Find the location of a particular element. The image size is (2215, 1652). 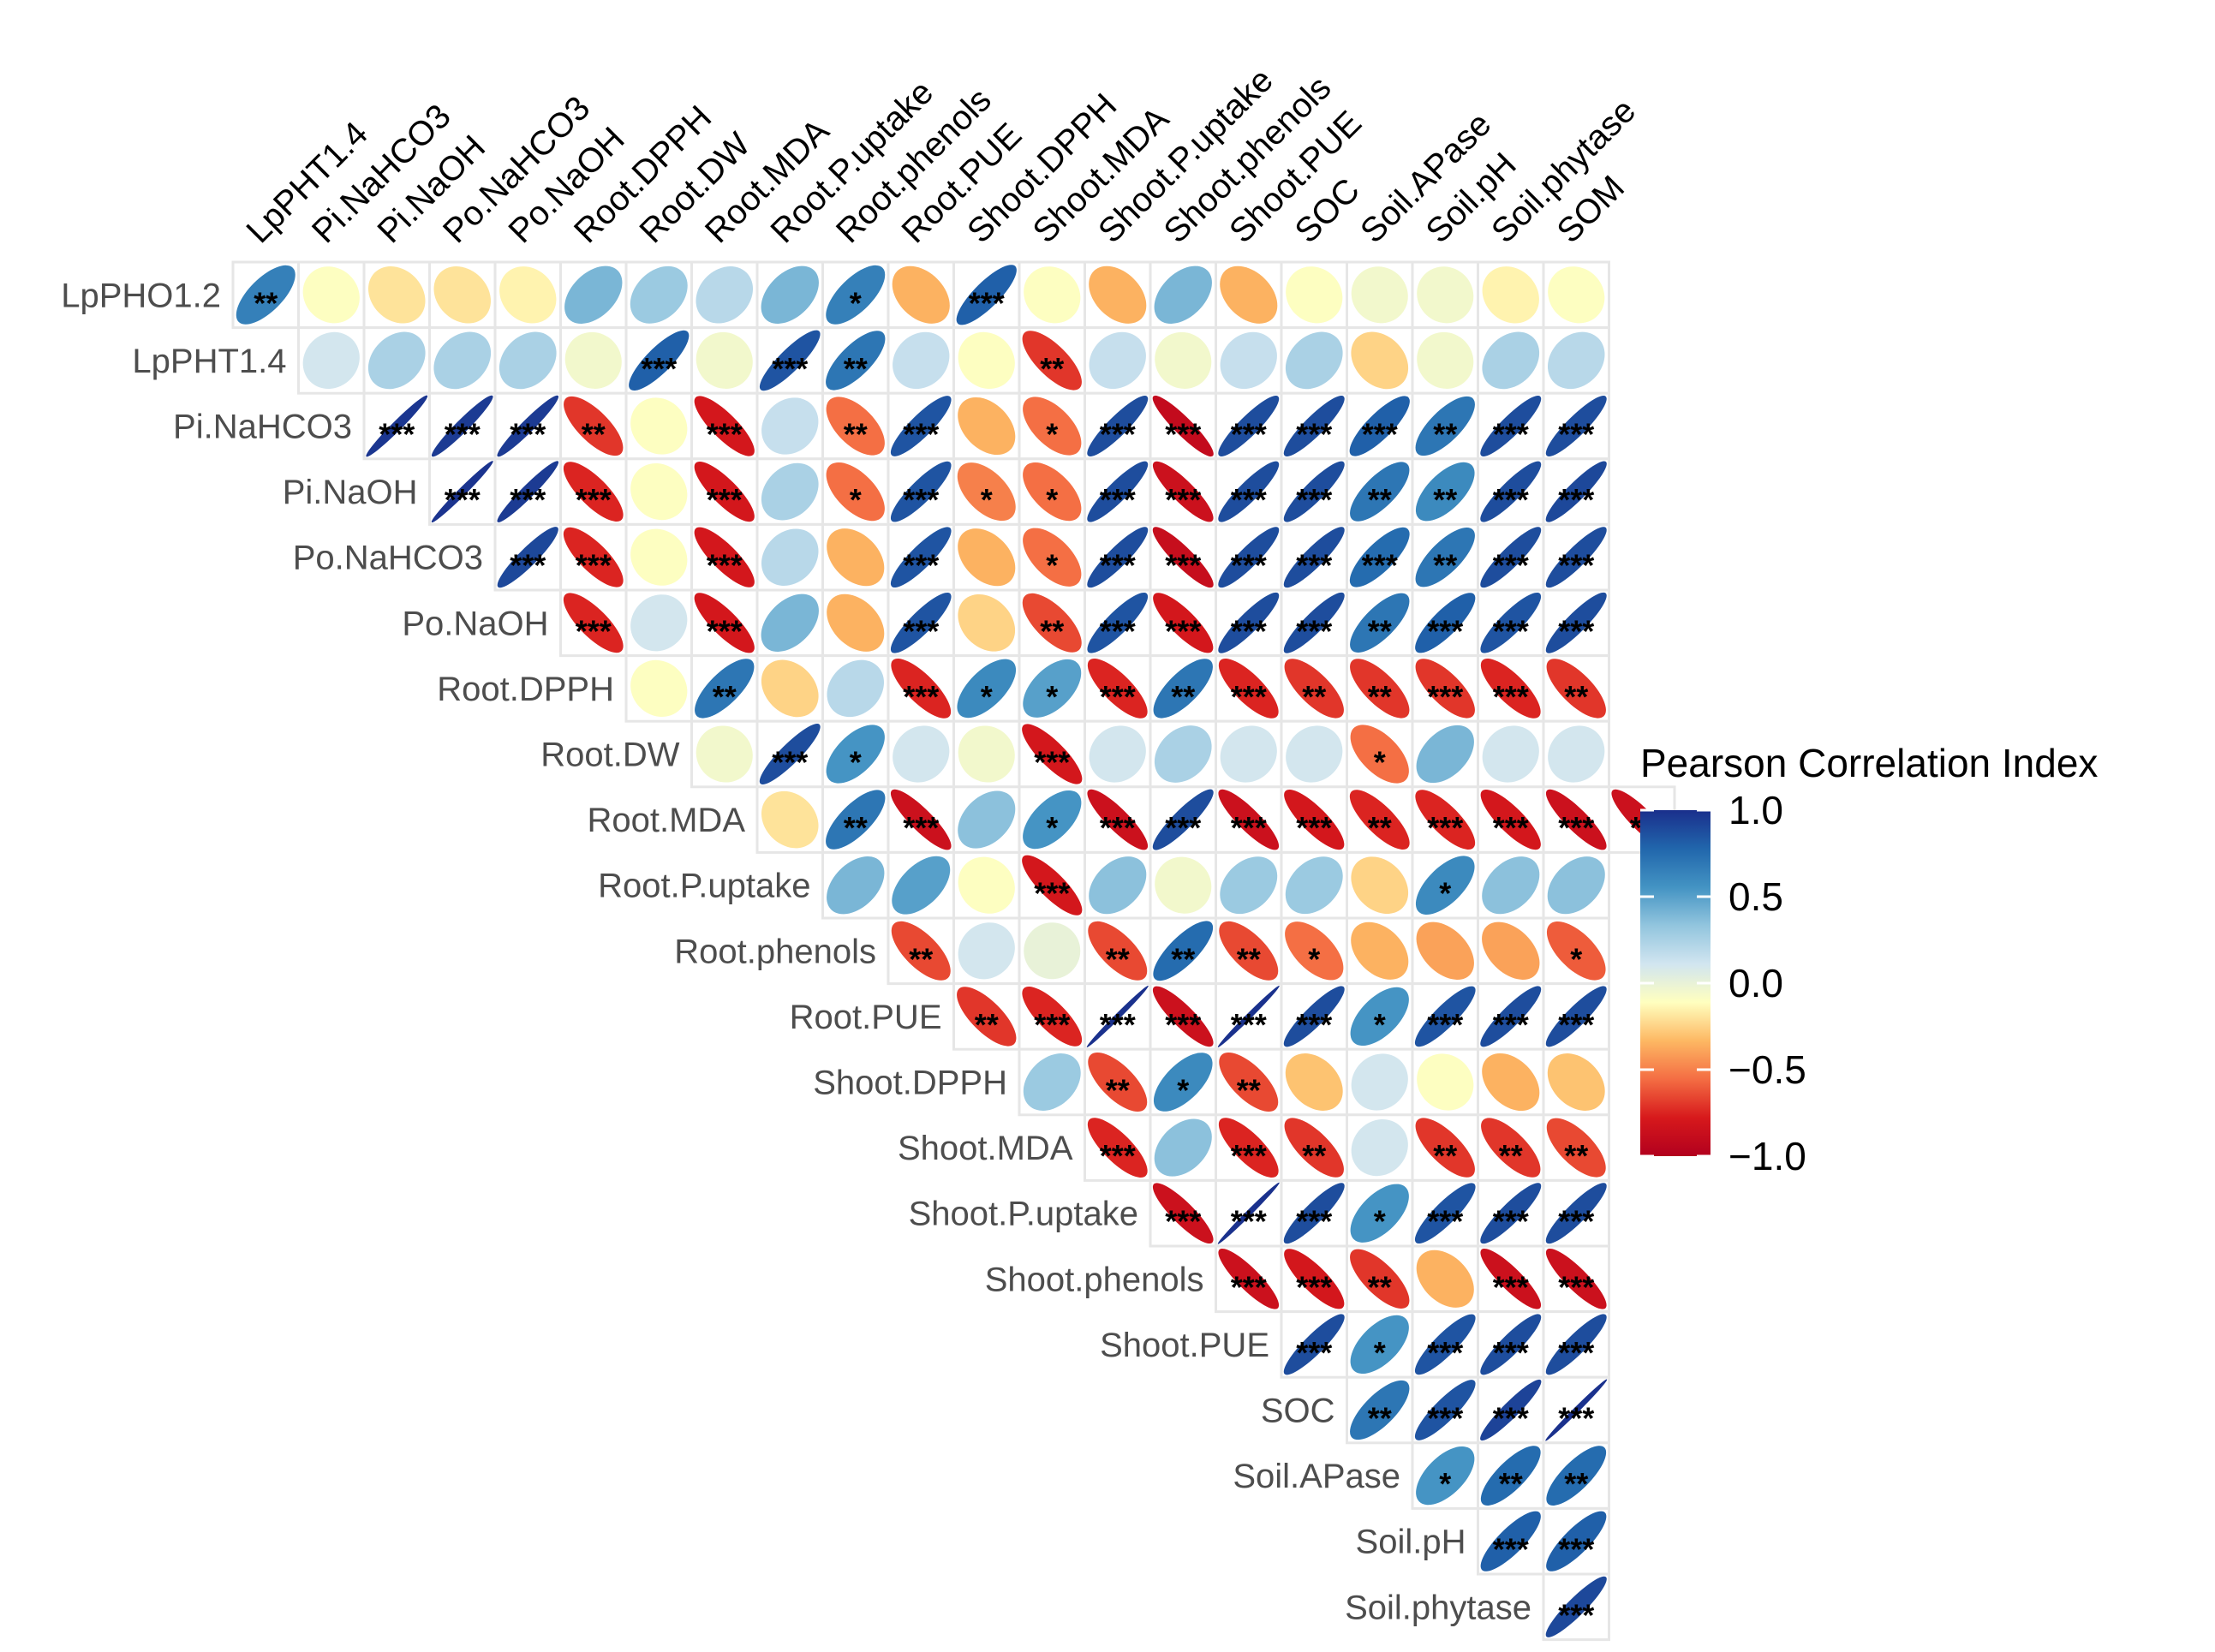

row-label: Po.NaHCO3 is located at coordinates (388, 558).